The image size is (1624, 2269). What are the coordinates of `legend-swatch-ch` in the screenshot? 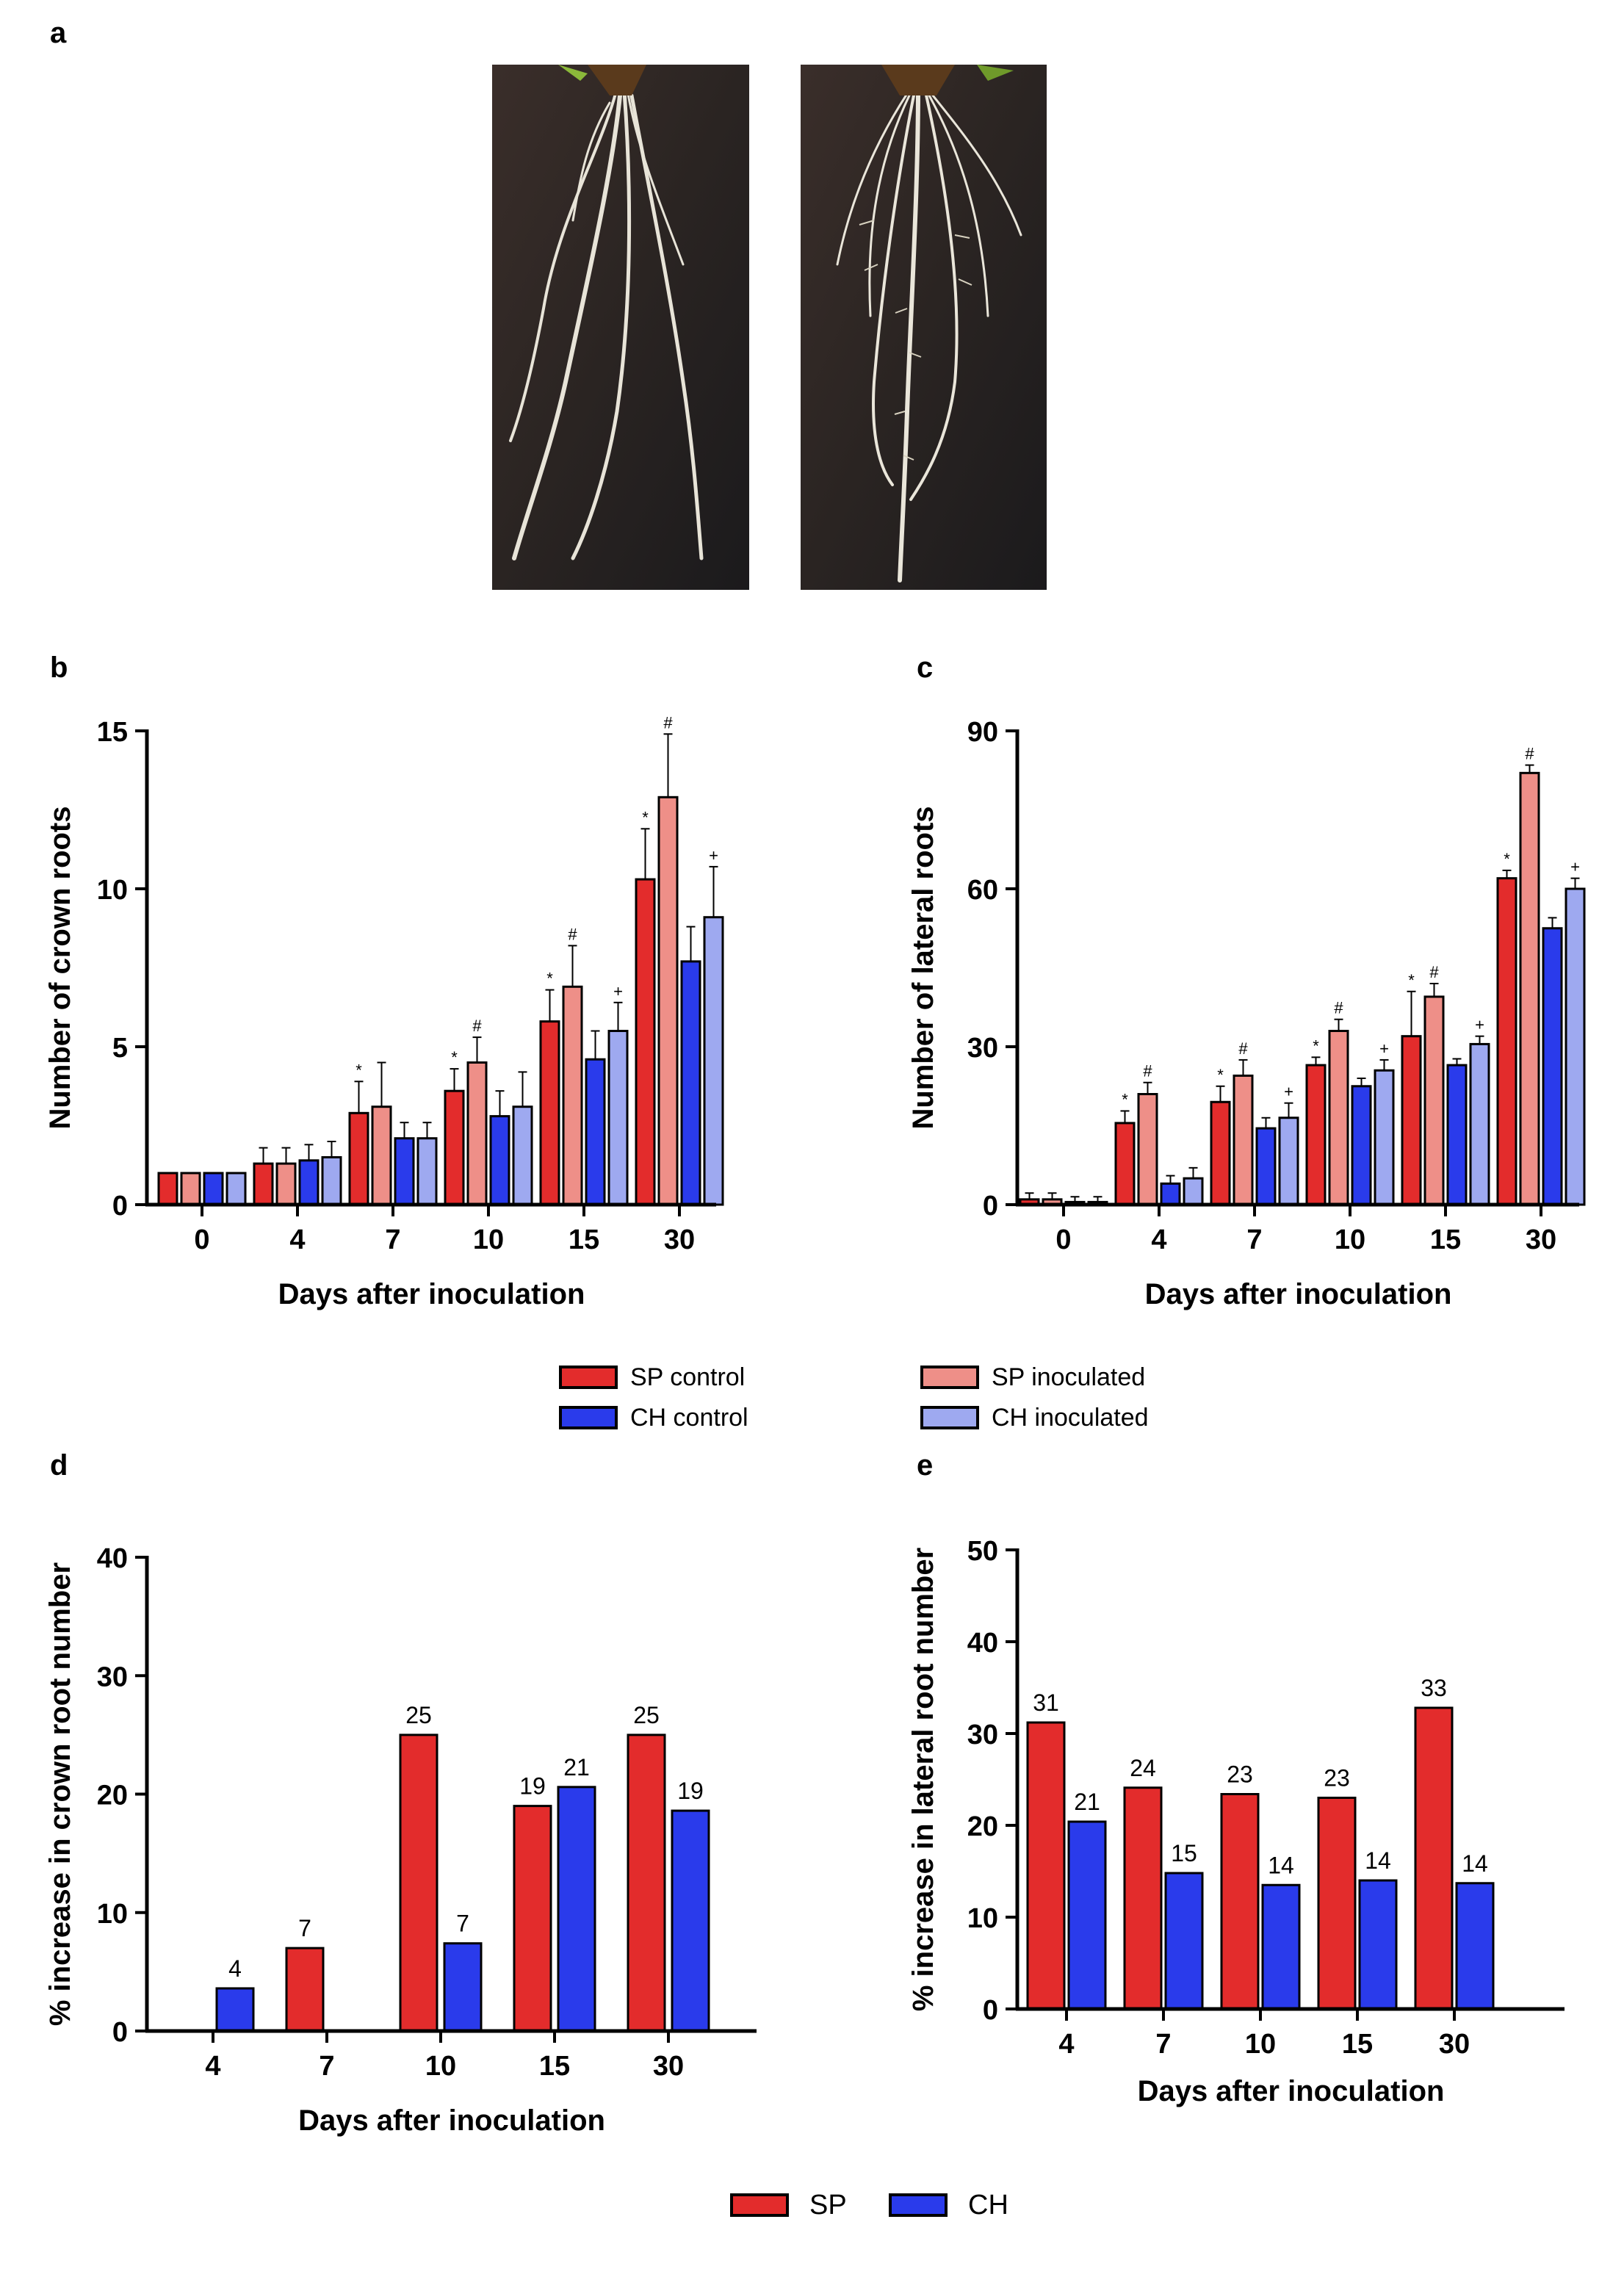 It's located at (918, 2205).